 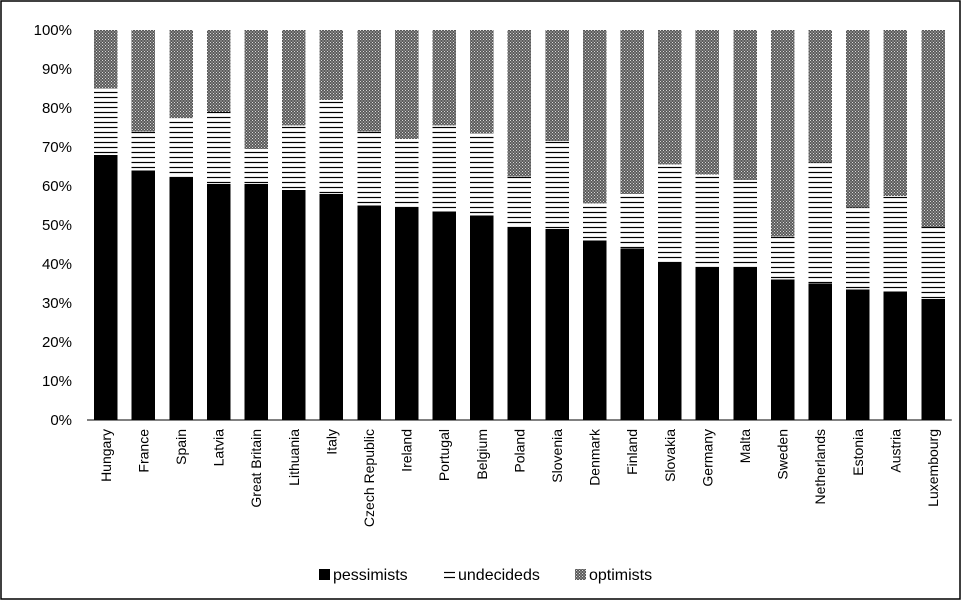 I want to click on bar-pessimists-finland, so click(x=632, y=334).